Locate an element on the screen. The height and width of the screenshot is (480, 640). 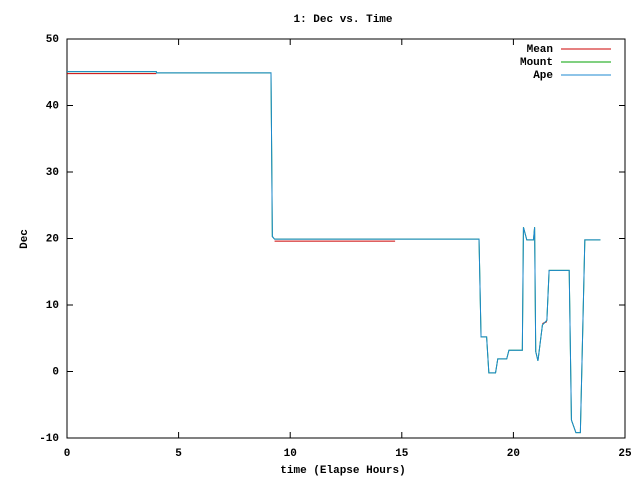
legend-label: Mount is located at coordinates (536, 63).